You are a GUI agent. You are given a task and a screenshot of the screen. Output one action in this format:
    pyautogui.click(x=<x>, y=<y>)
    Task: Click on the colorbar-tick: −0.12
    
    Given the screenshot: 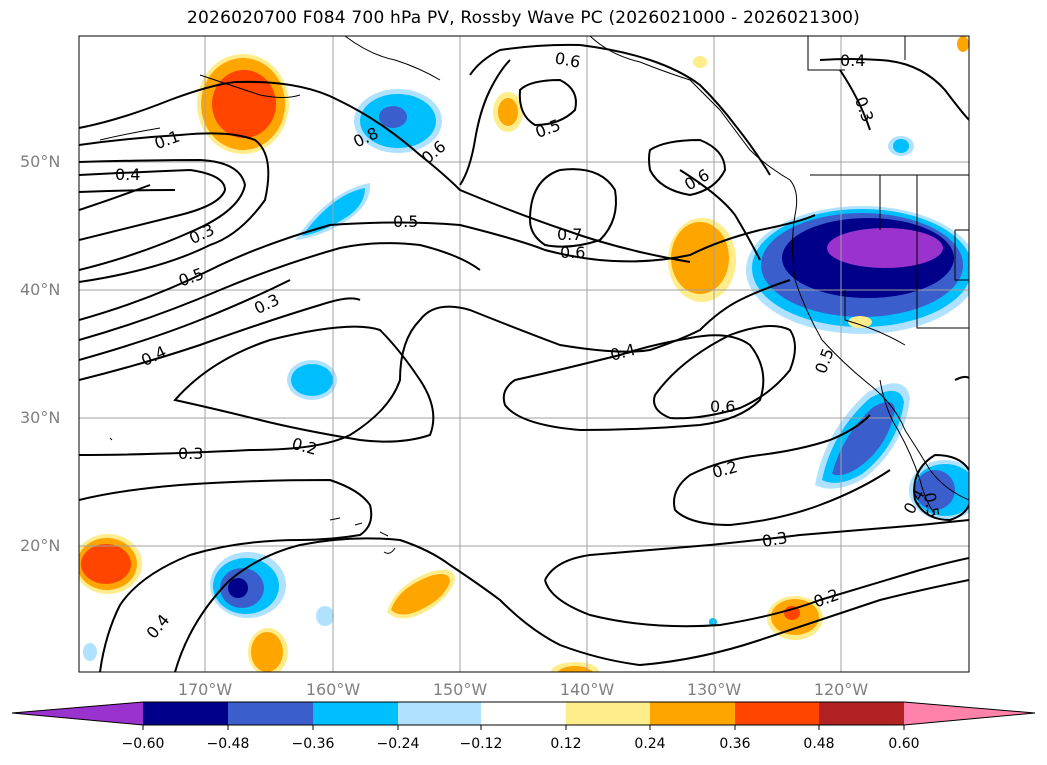 What is the action you would take?
    pyautogui.click(x=481, y=744)
    